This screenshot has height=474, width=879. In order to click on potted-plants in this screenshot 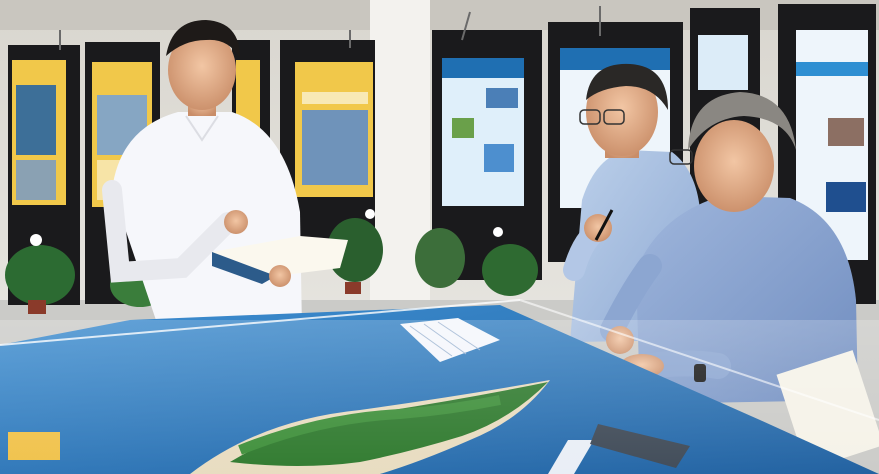, I will do `click(271, 261)`.